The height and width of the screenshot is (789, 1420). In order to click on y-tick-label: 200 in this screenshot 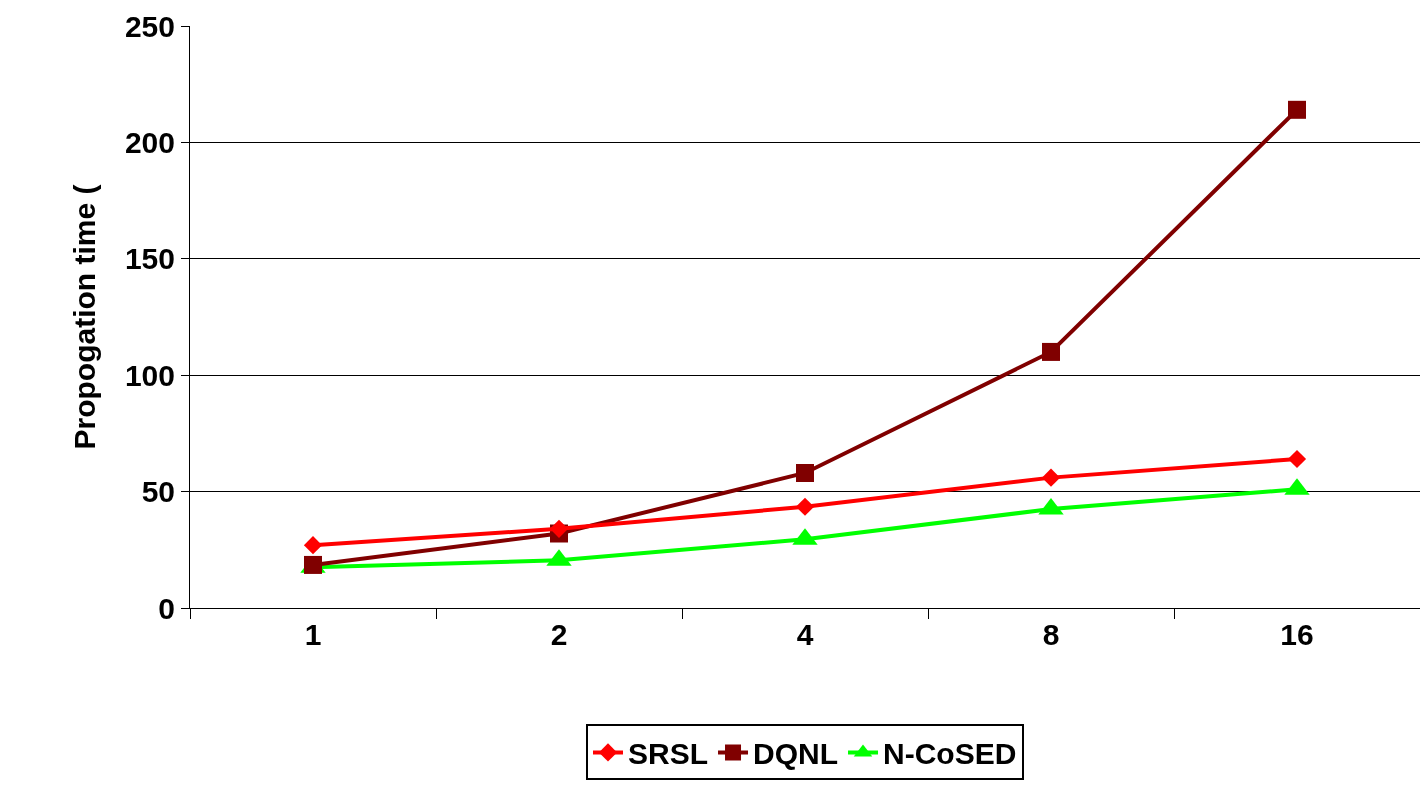, I will do `click(149, 142)`.